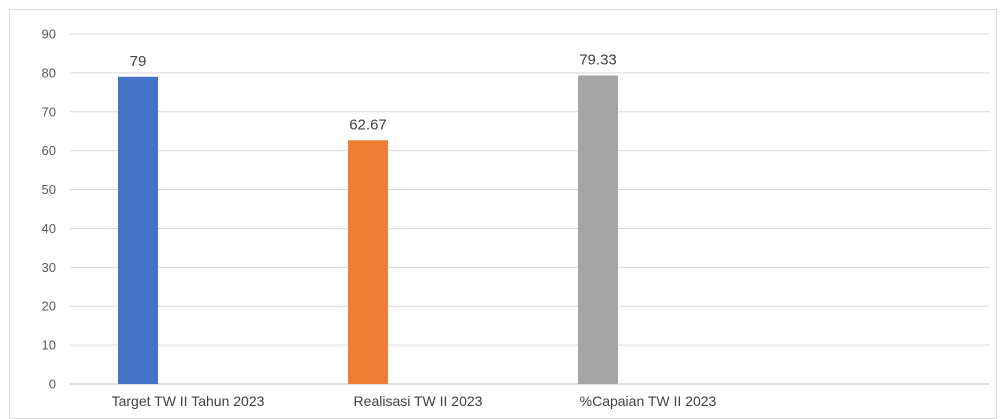 The height and width of the screenshot is (419, 1007). What do you see at coordinates (49, 150) in the screenshot?
I see `y-tick-label: 60` at bounding box center [49, 150].